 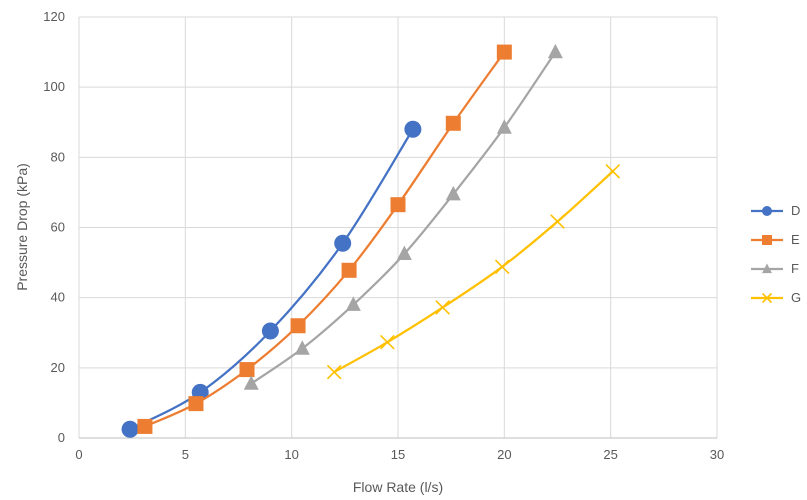 I want to click on legend-label: F, so click(x=795, y=268).